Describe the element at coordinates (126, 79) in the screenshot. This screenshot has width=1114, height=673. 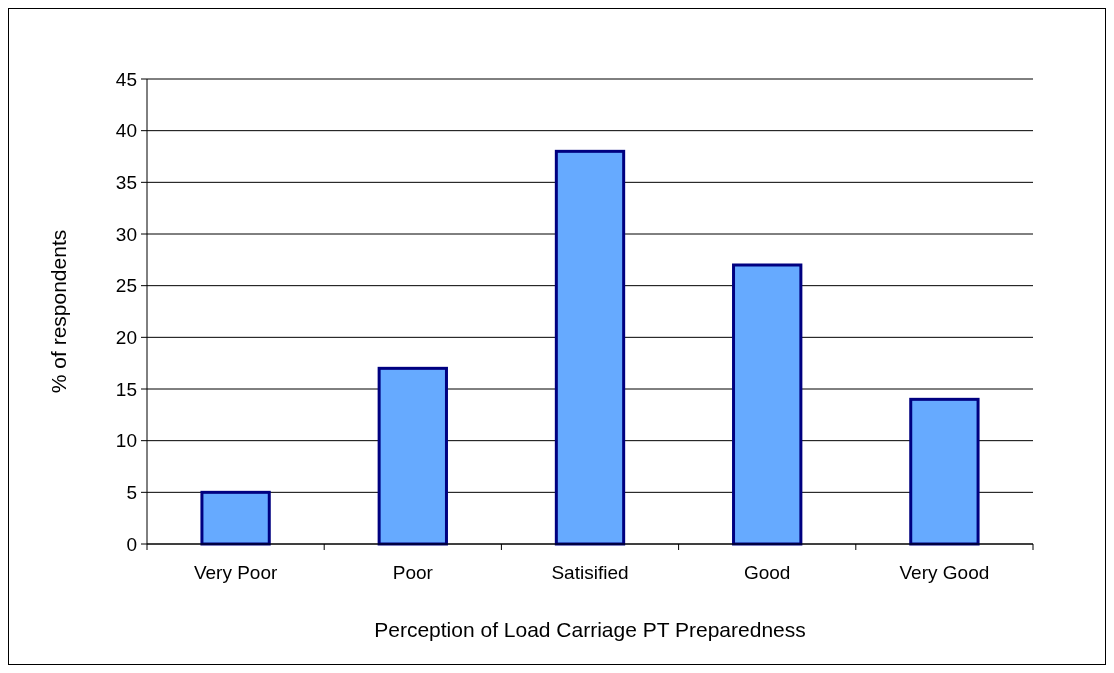
I see `y-tick-label: 45` at that location.